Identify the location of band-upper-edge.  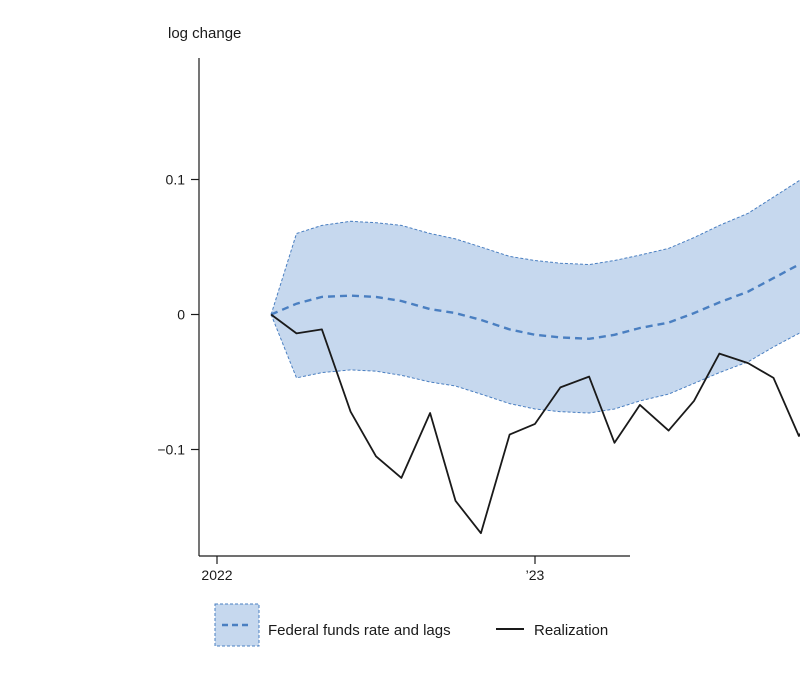
(535, 247).